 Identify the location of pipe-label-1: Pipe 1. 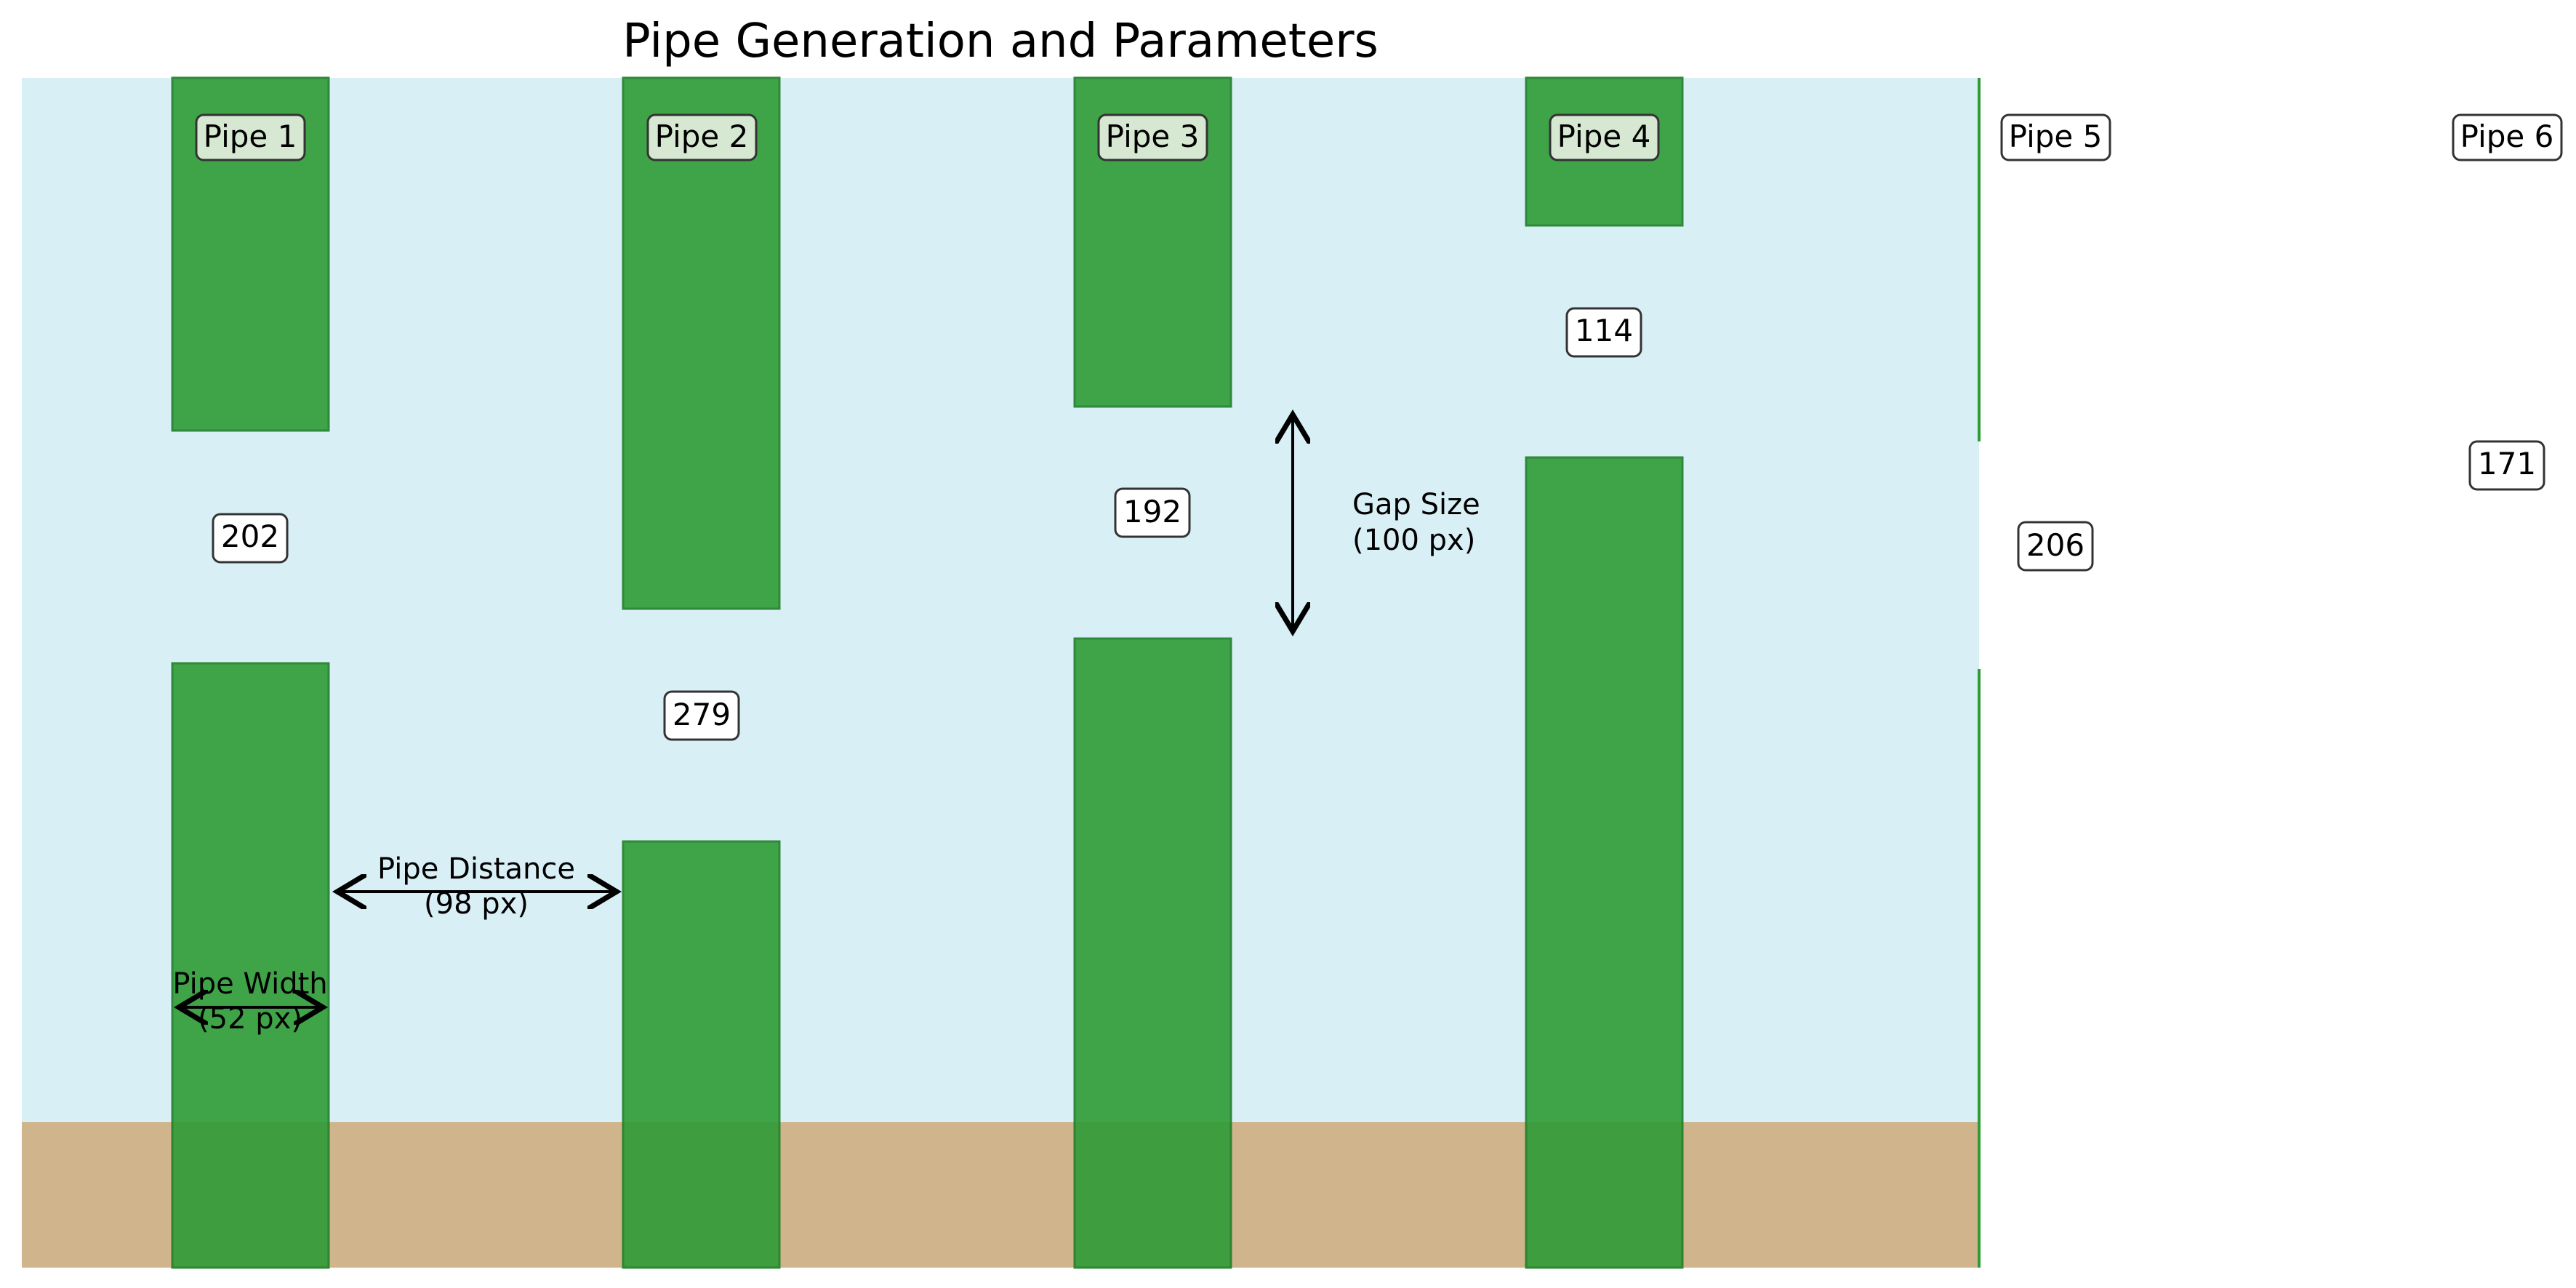
(251, 137).